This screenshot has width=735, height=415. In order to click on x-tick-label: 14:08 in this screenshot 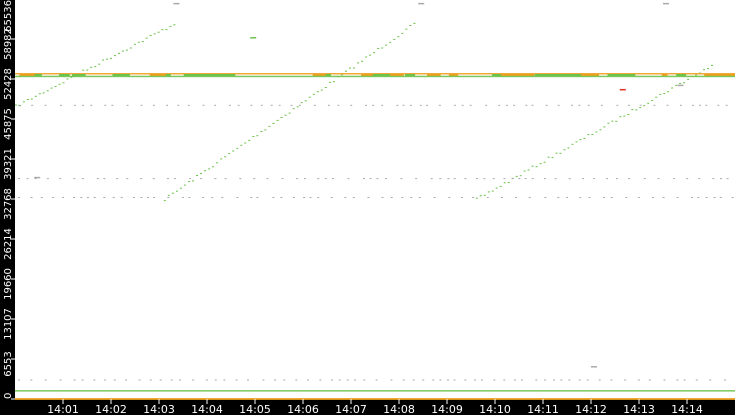, I will do `click(399, 409)`.